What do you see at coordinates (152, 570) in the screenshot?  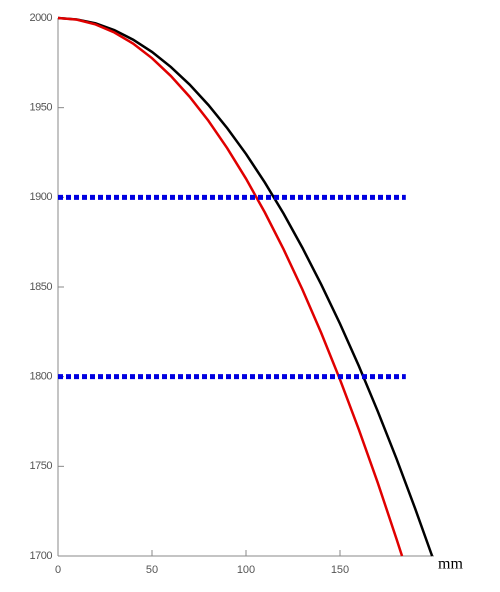 I see `x-tick-label: 50` at bounding box center [152, 570].